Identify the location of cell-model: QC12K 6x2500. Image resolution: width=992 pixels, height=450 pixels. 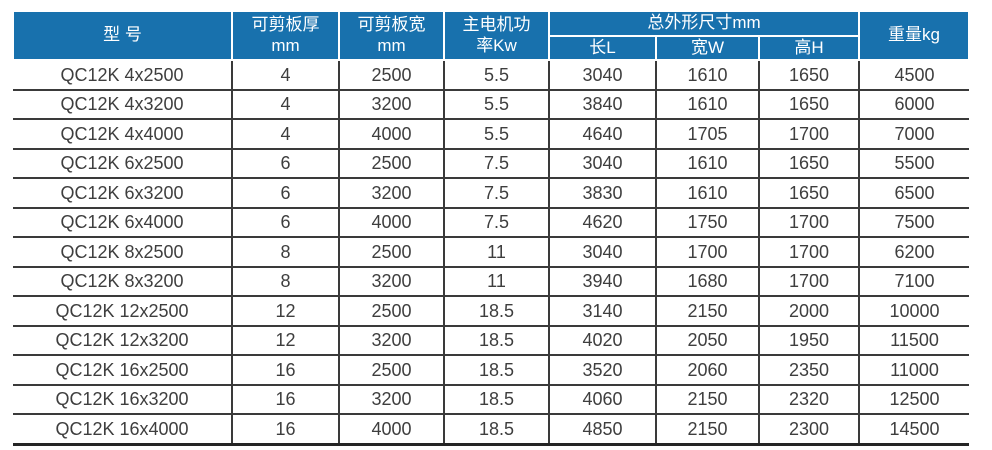
(122, 164).